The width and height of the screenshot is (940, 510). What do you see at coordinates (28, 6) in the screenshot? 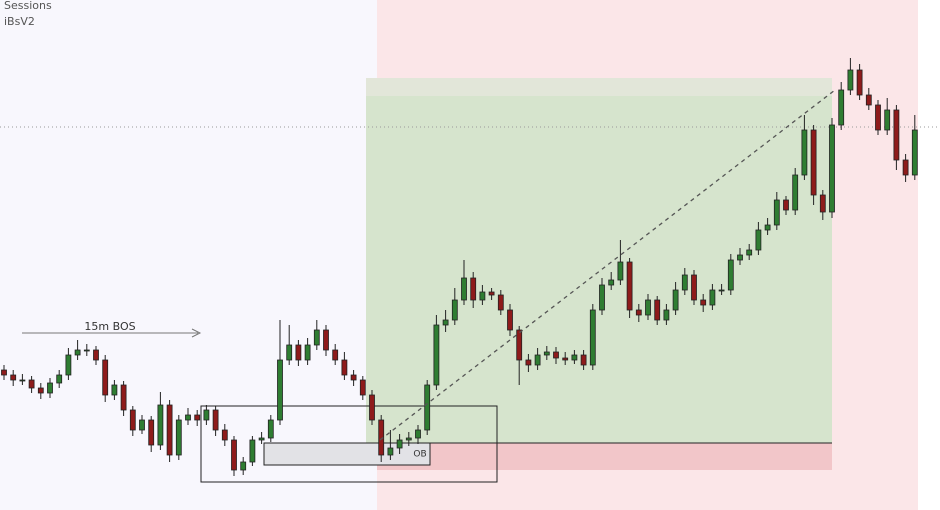
I see `indicator-label: Sessions` at bounding box center [28, 6].